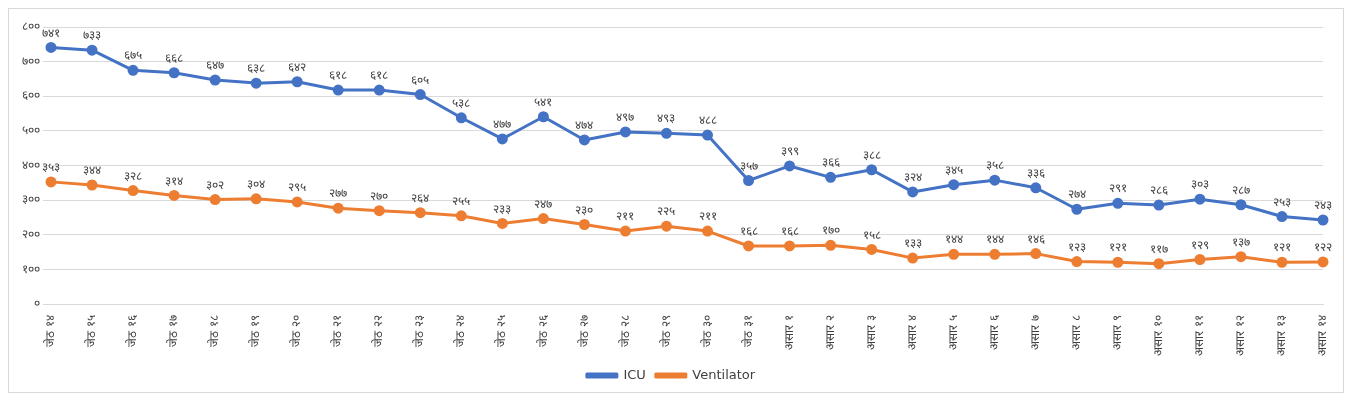 This screenshot has width=1354, height=403. Describe the element at coordinates (31, 164) in the screenshot. I see `y-tick-label: ४००` at that location.